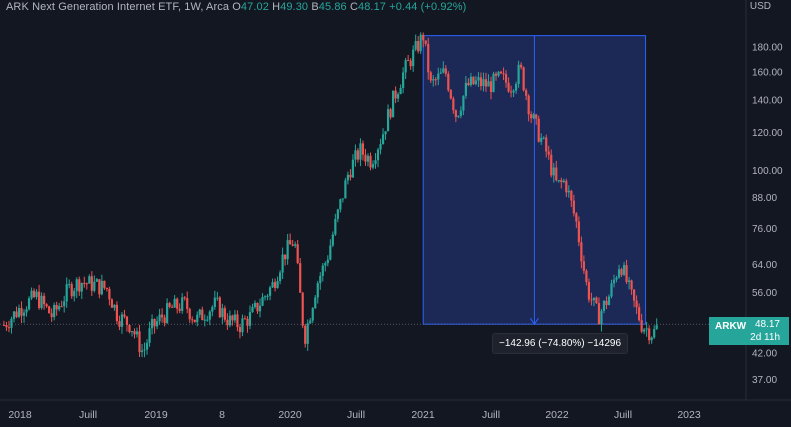 Image resolution: width=791 pixels, height=427 pixels. I want to click on change-value: +0.44 (+0.92%), so click(428, 7).